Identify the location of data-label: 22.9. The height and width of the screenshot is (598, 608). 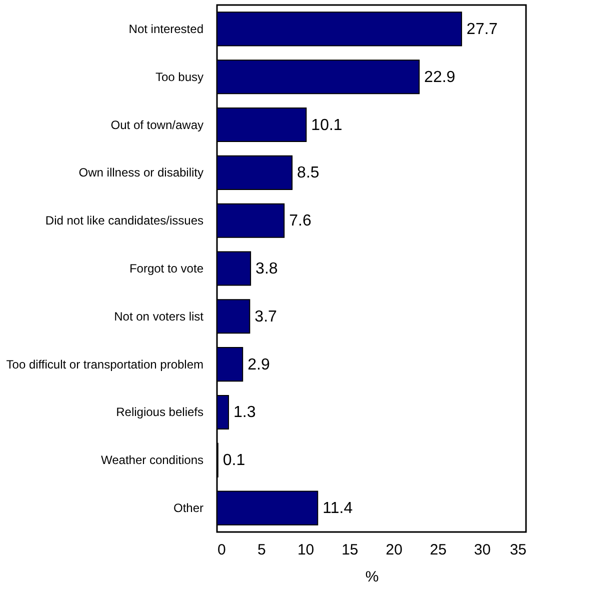
(440, 77).